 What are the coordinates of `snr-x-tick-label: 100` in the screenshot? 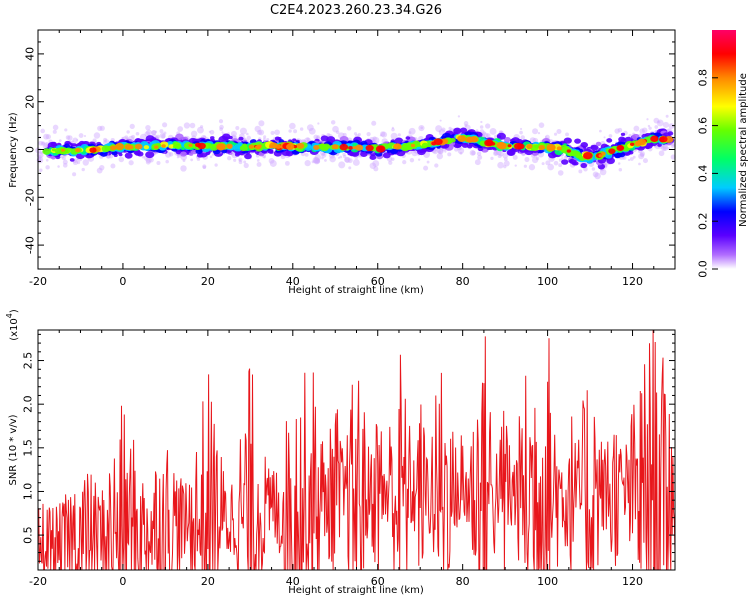 It's located at (547, 581).